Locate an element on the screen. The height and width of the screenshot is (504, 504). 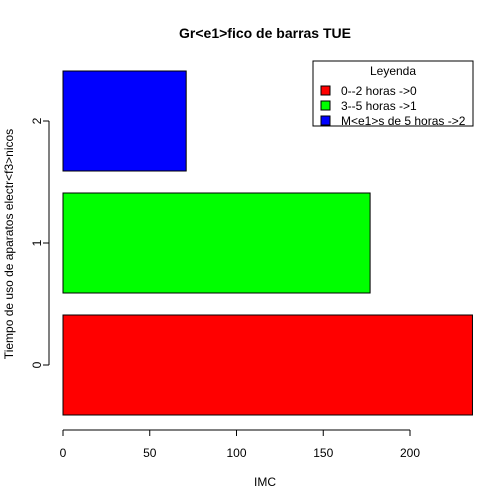
x-tick-label: 0 is located at coordinates (63, 453).